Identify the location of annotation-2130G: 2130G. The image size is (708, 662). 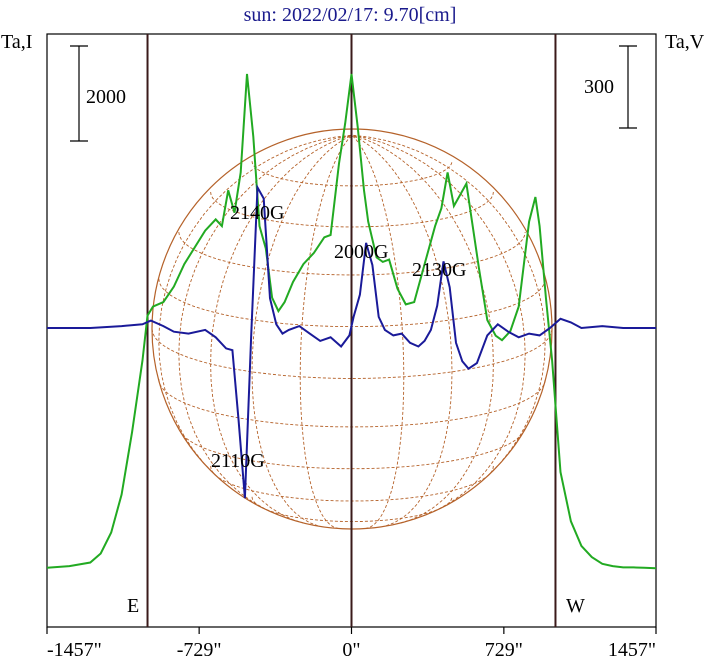
(439, 270).